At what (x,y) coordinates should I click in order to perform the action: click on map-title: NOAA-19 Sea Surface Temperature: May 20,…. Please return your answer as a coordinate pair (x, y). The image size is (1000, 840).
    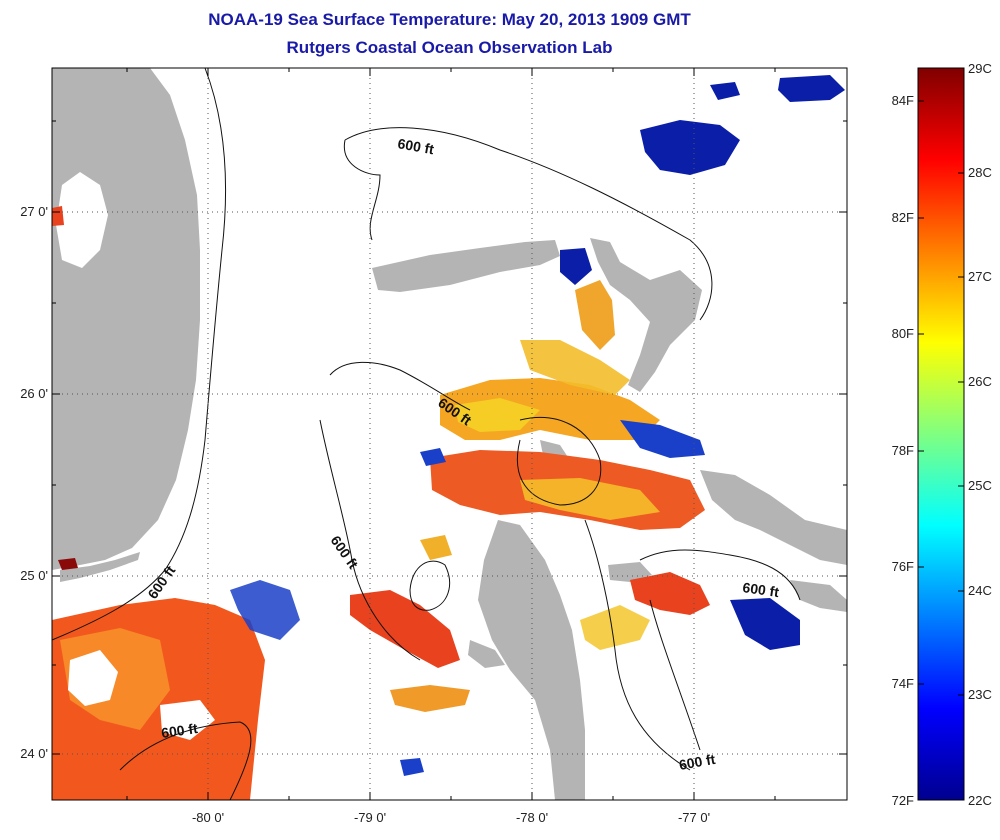
    Looking at the image, I should click on (449, 19).